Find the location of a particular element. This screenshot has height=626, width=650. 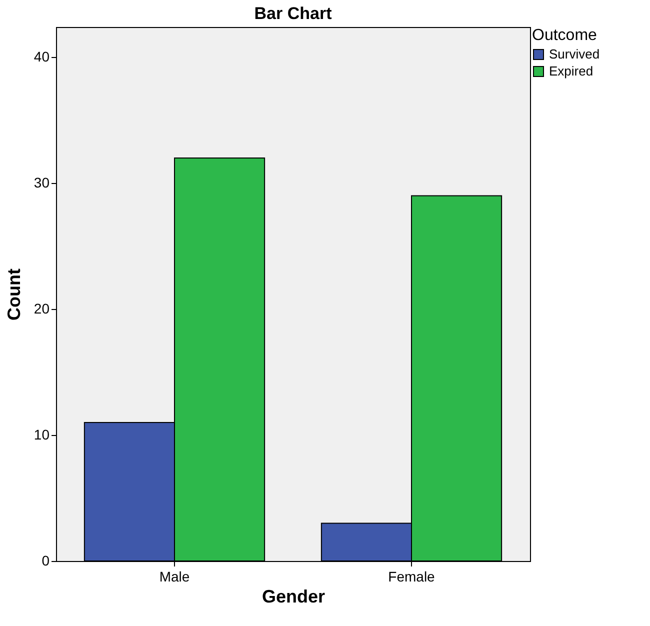

chart-title: Bar Chart is located at coordinates (293, 13).